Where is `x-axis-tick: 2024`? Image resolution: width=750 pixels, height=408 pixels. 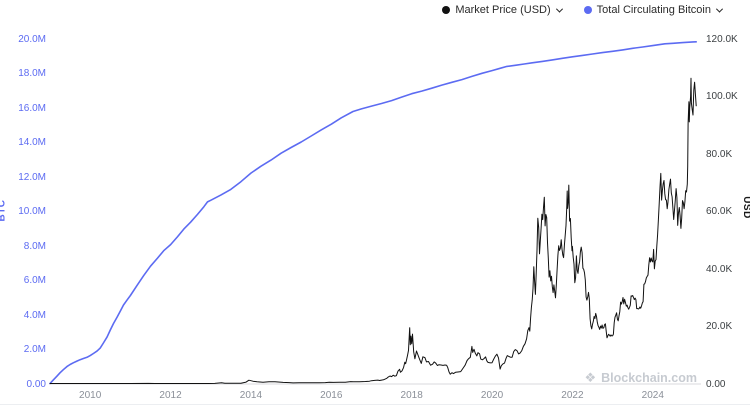 x-axis-tick: 2024 is located at coordinates (652, 395).